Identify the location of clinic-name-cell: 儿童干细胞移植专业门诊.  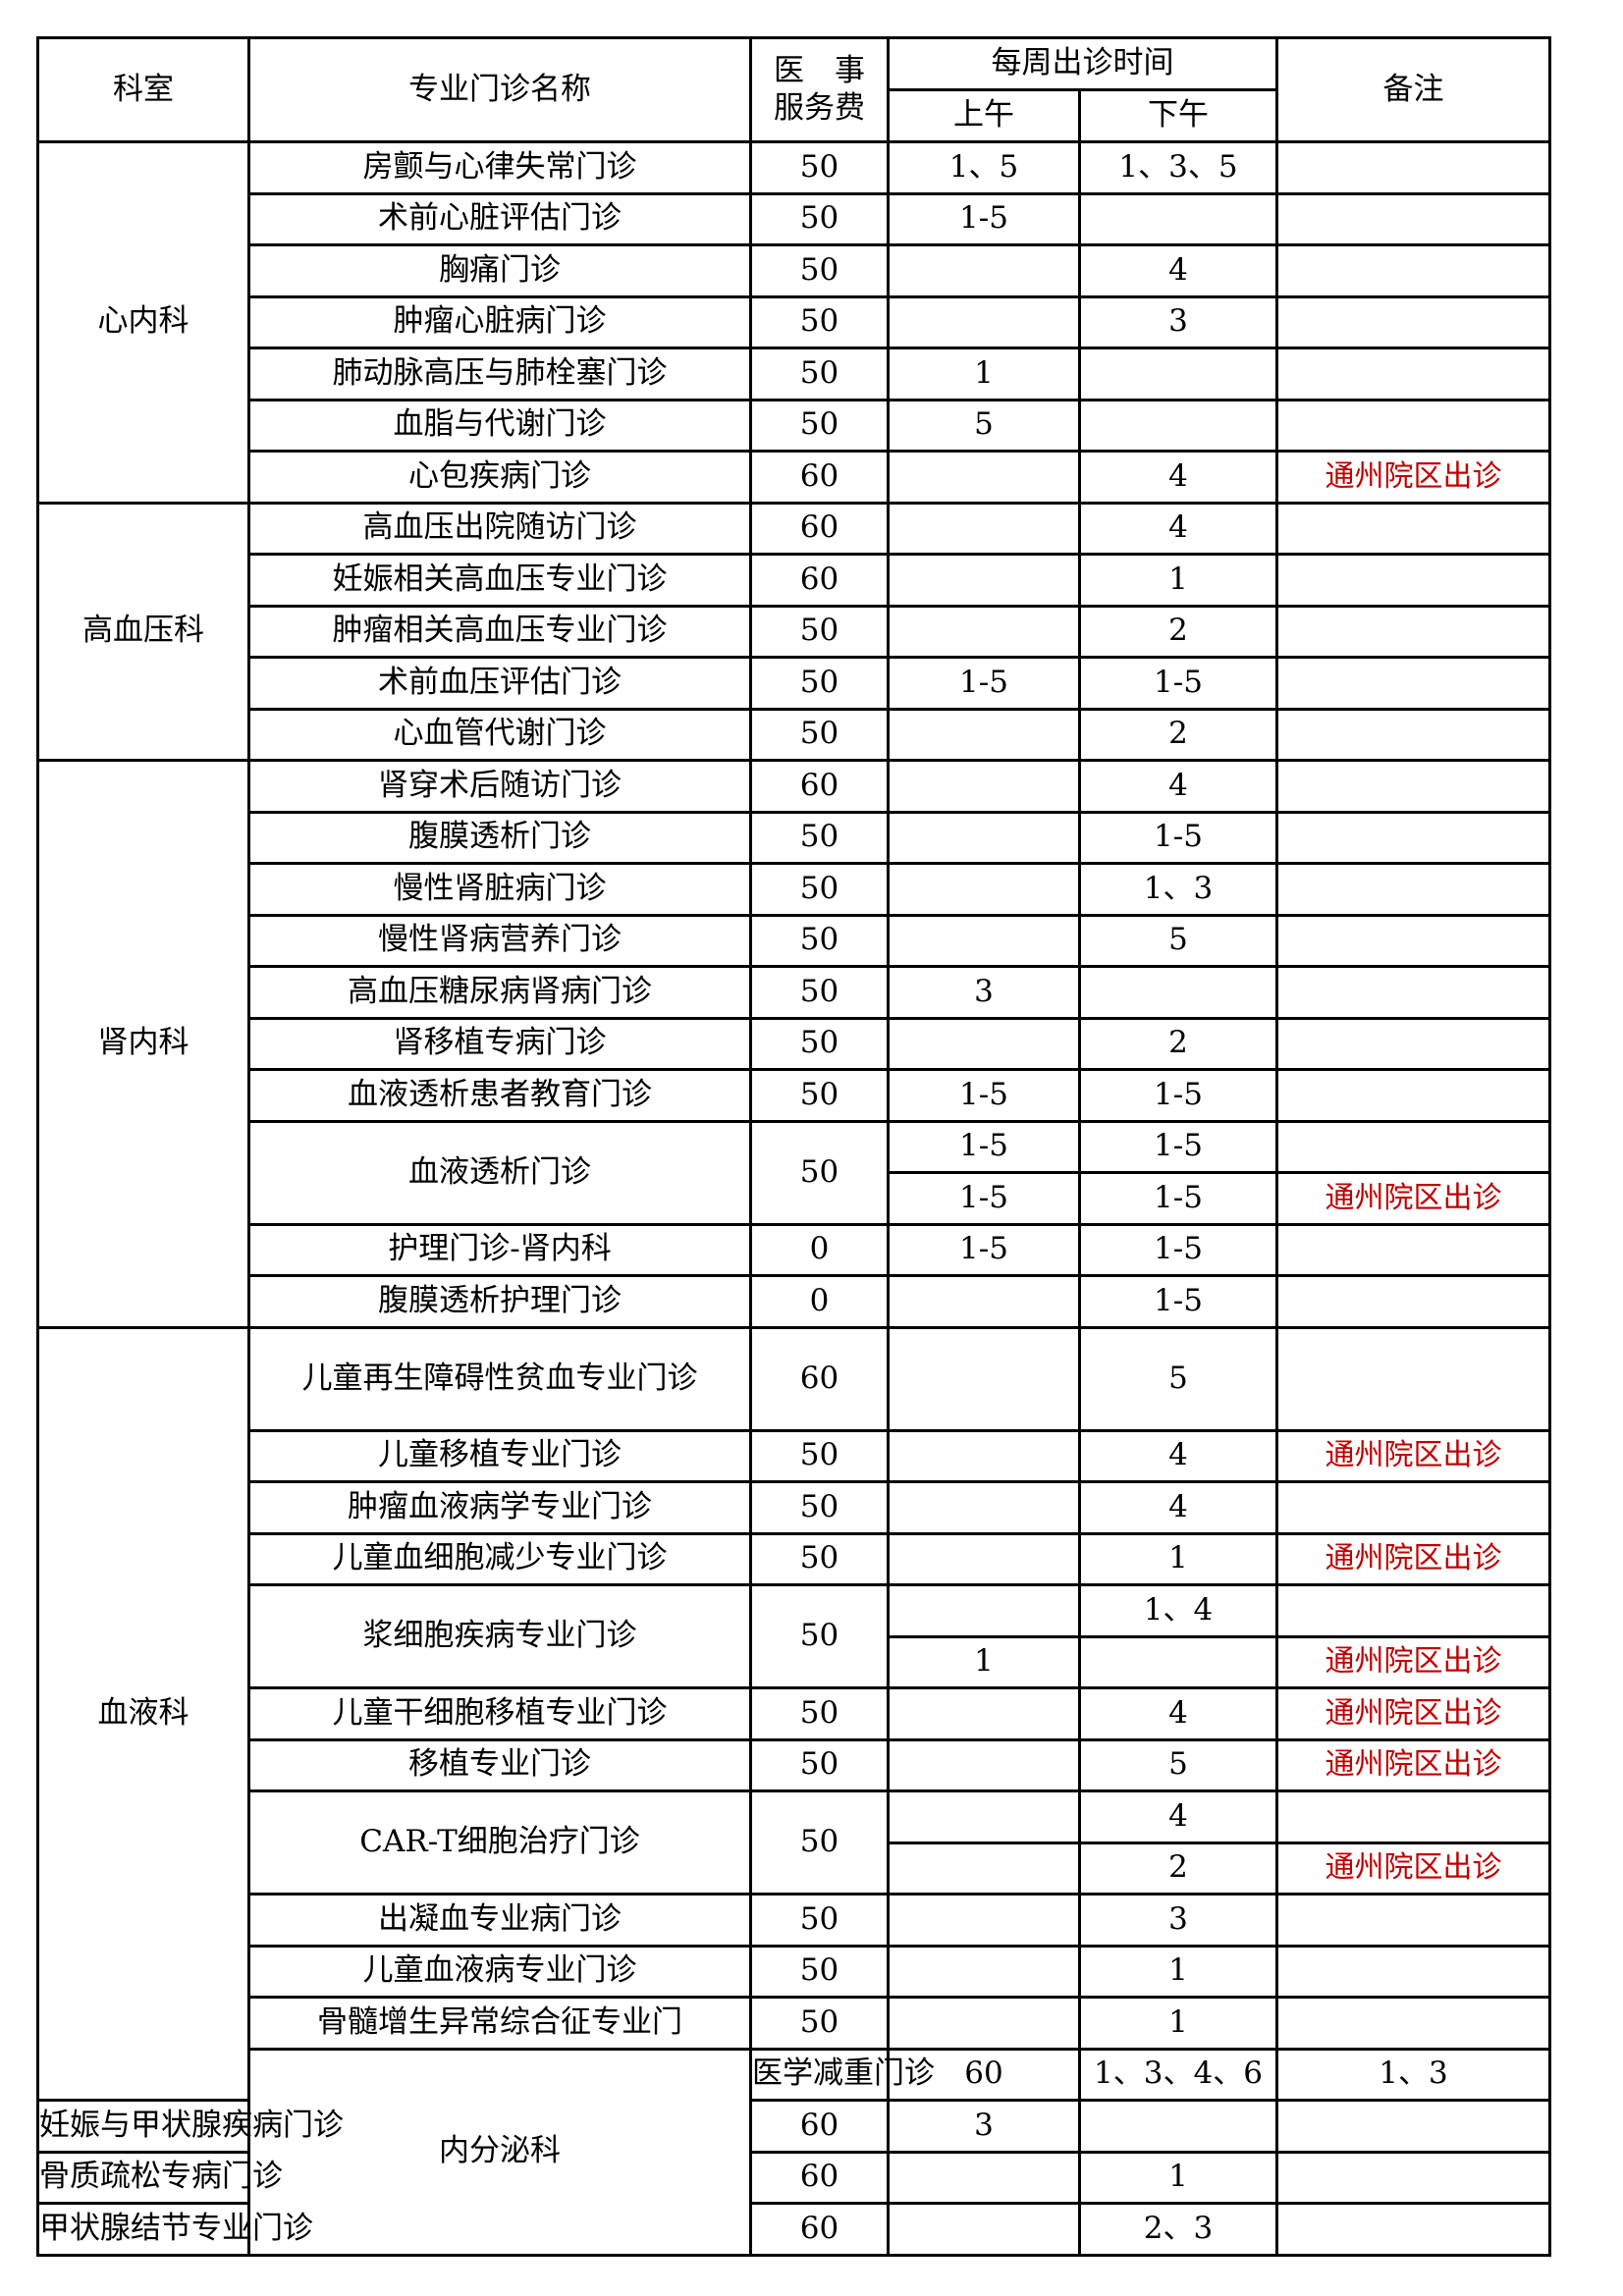
(499, 1713).